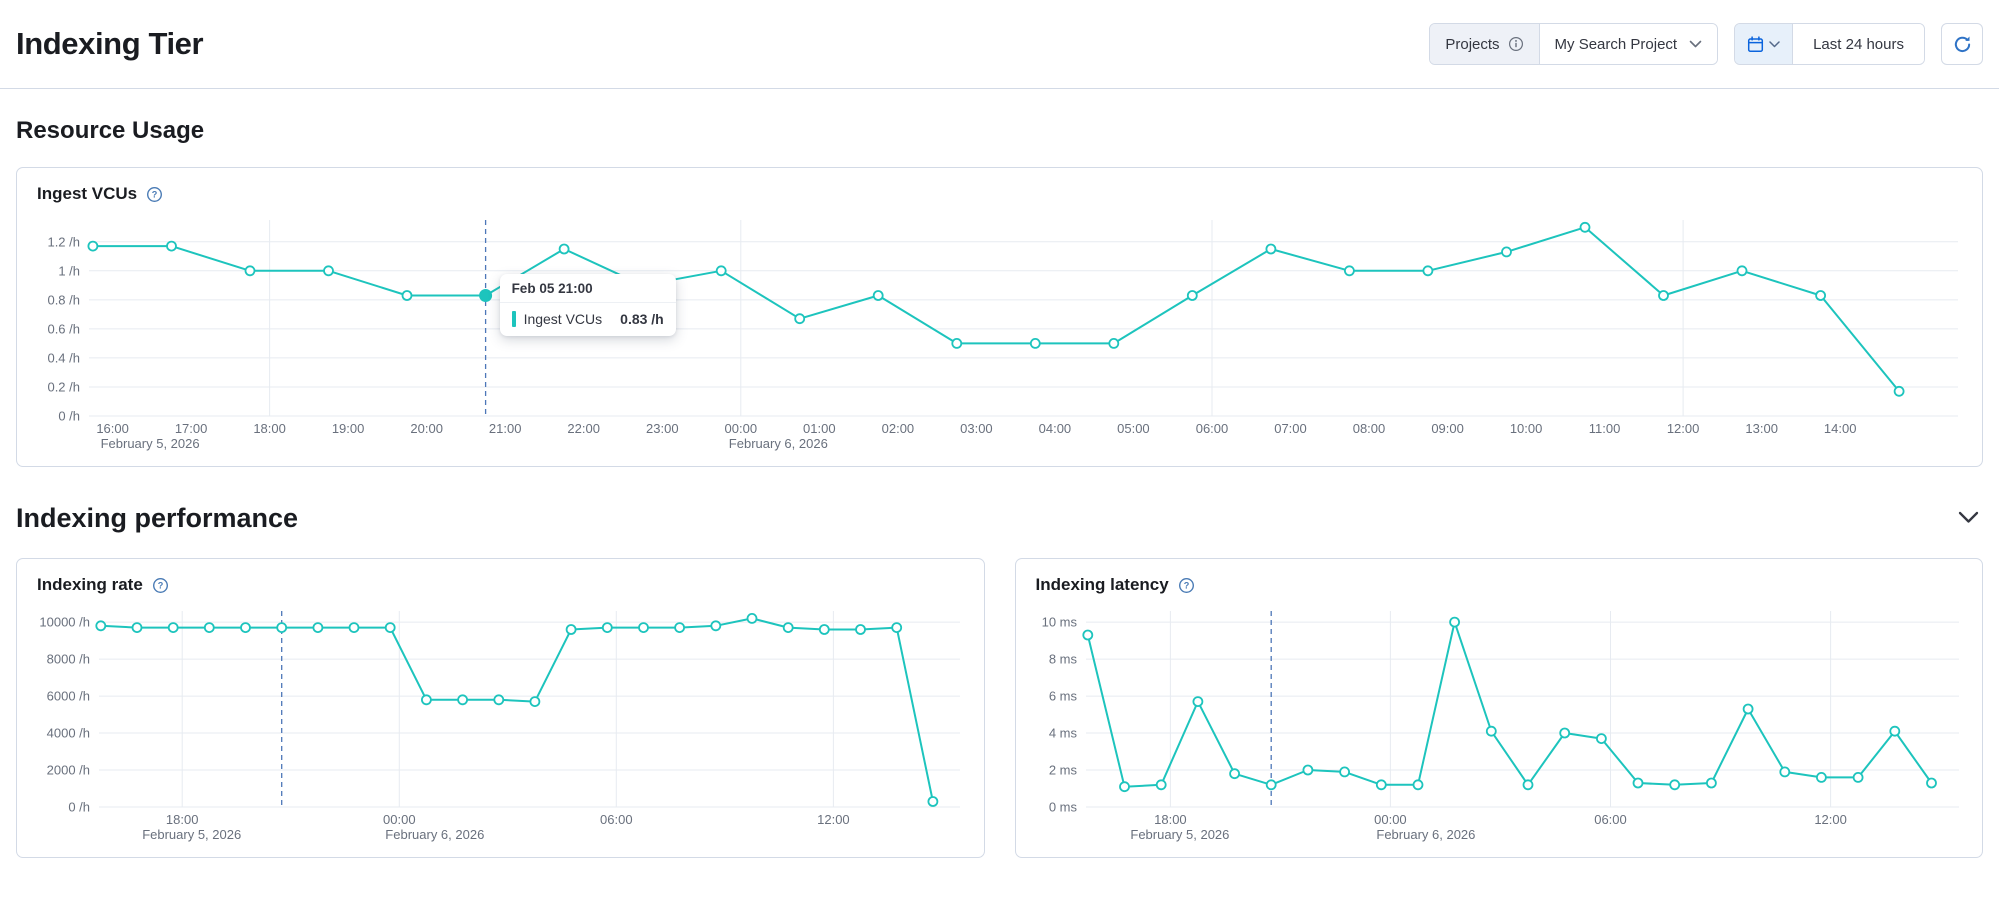 This screenshot has width=1999, height=898. I want to click on resource-usage-heading-row: Resource Usage, so click(999, 131).